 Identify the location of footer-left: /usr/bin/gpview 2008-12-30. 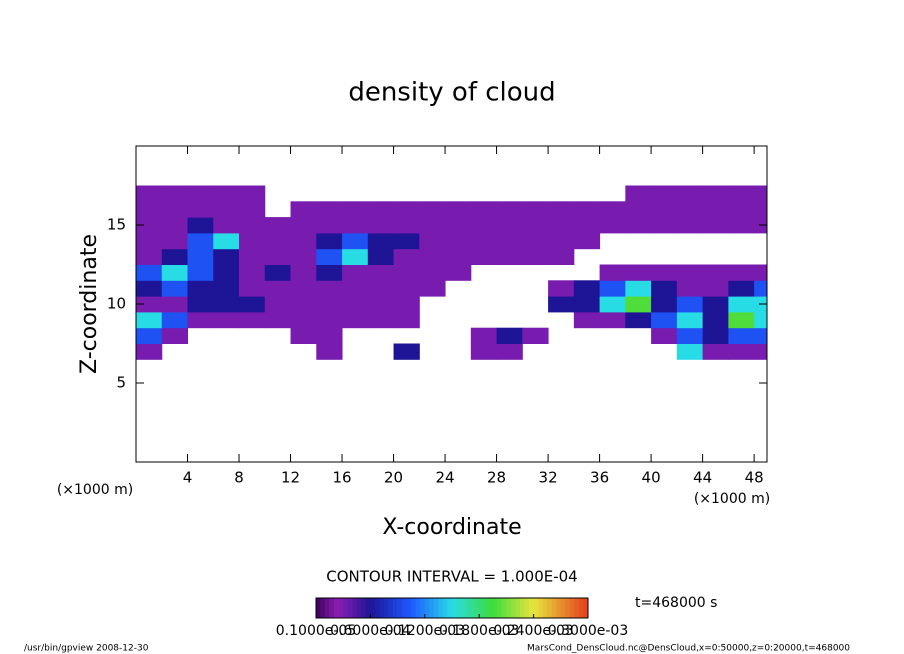
(86, 649).